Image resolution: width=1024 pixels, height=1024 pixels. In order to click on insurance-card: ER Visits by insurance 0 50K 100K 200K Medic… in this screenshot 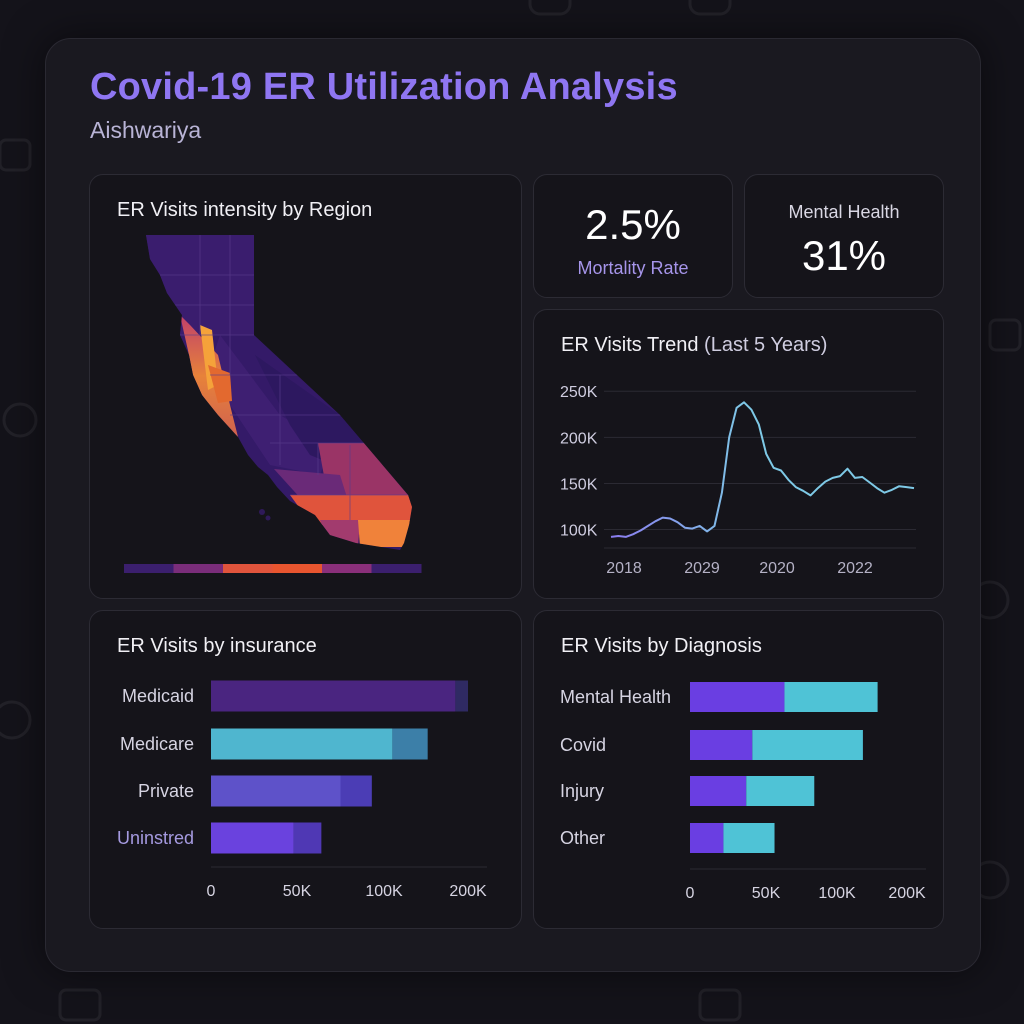, I will do `click(305, 769)`.